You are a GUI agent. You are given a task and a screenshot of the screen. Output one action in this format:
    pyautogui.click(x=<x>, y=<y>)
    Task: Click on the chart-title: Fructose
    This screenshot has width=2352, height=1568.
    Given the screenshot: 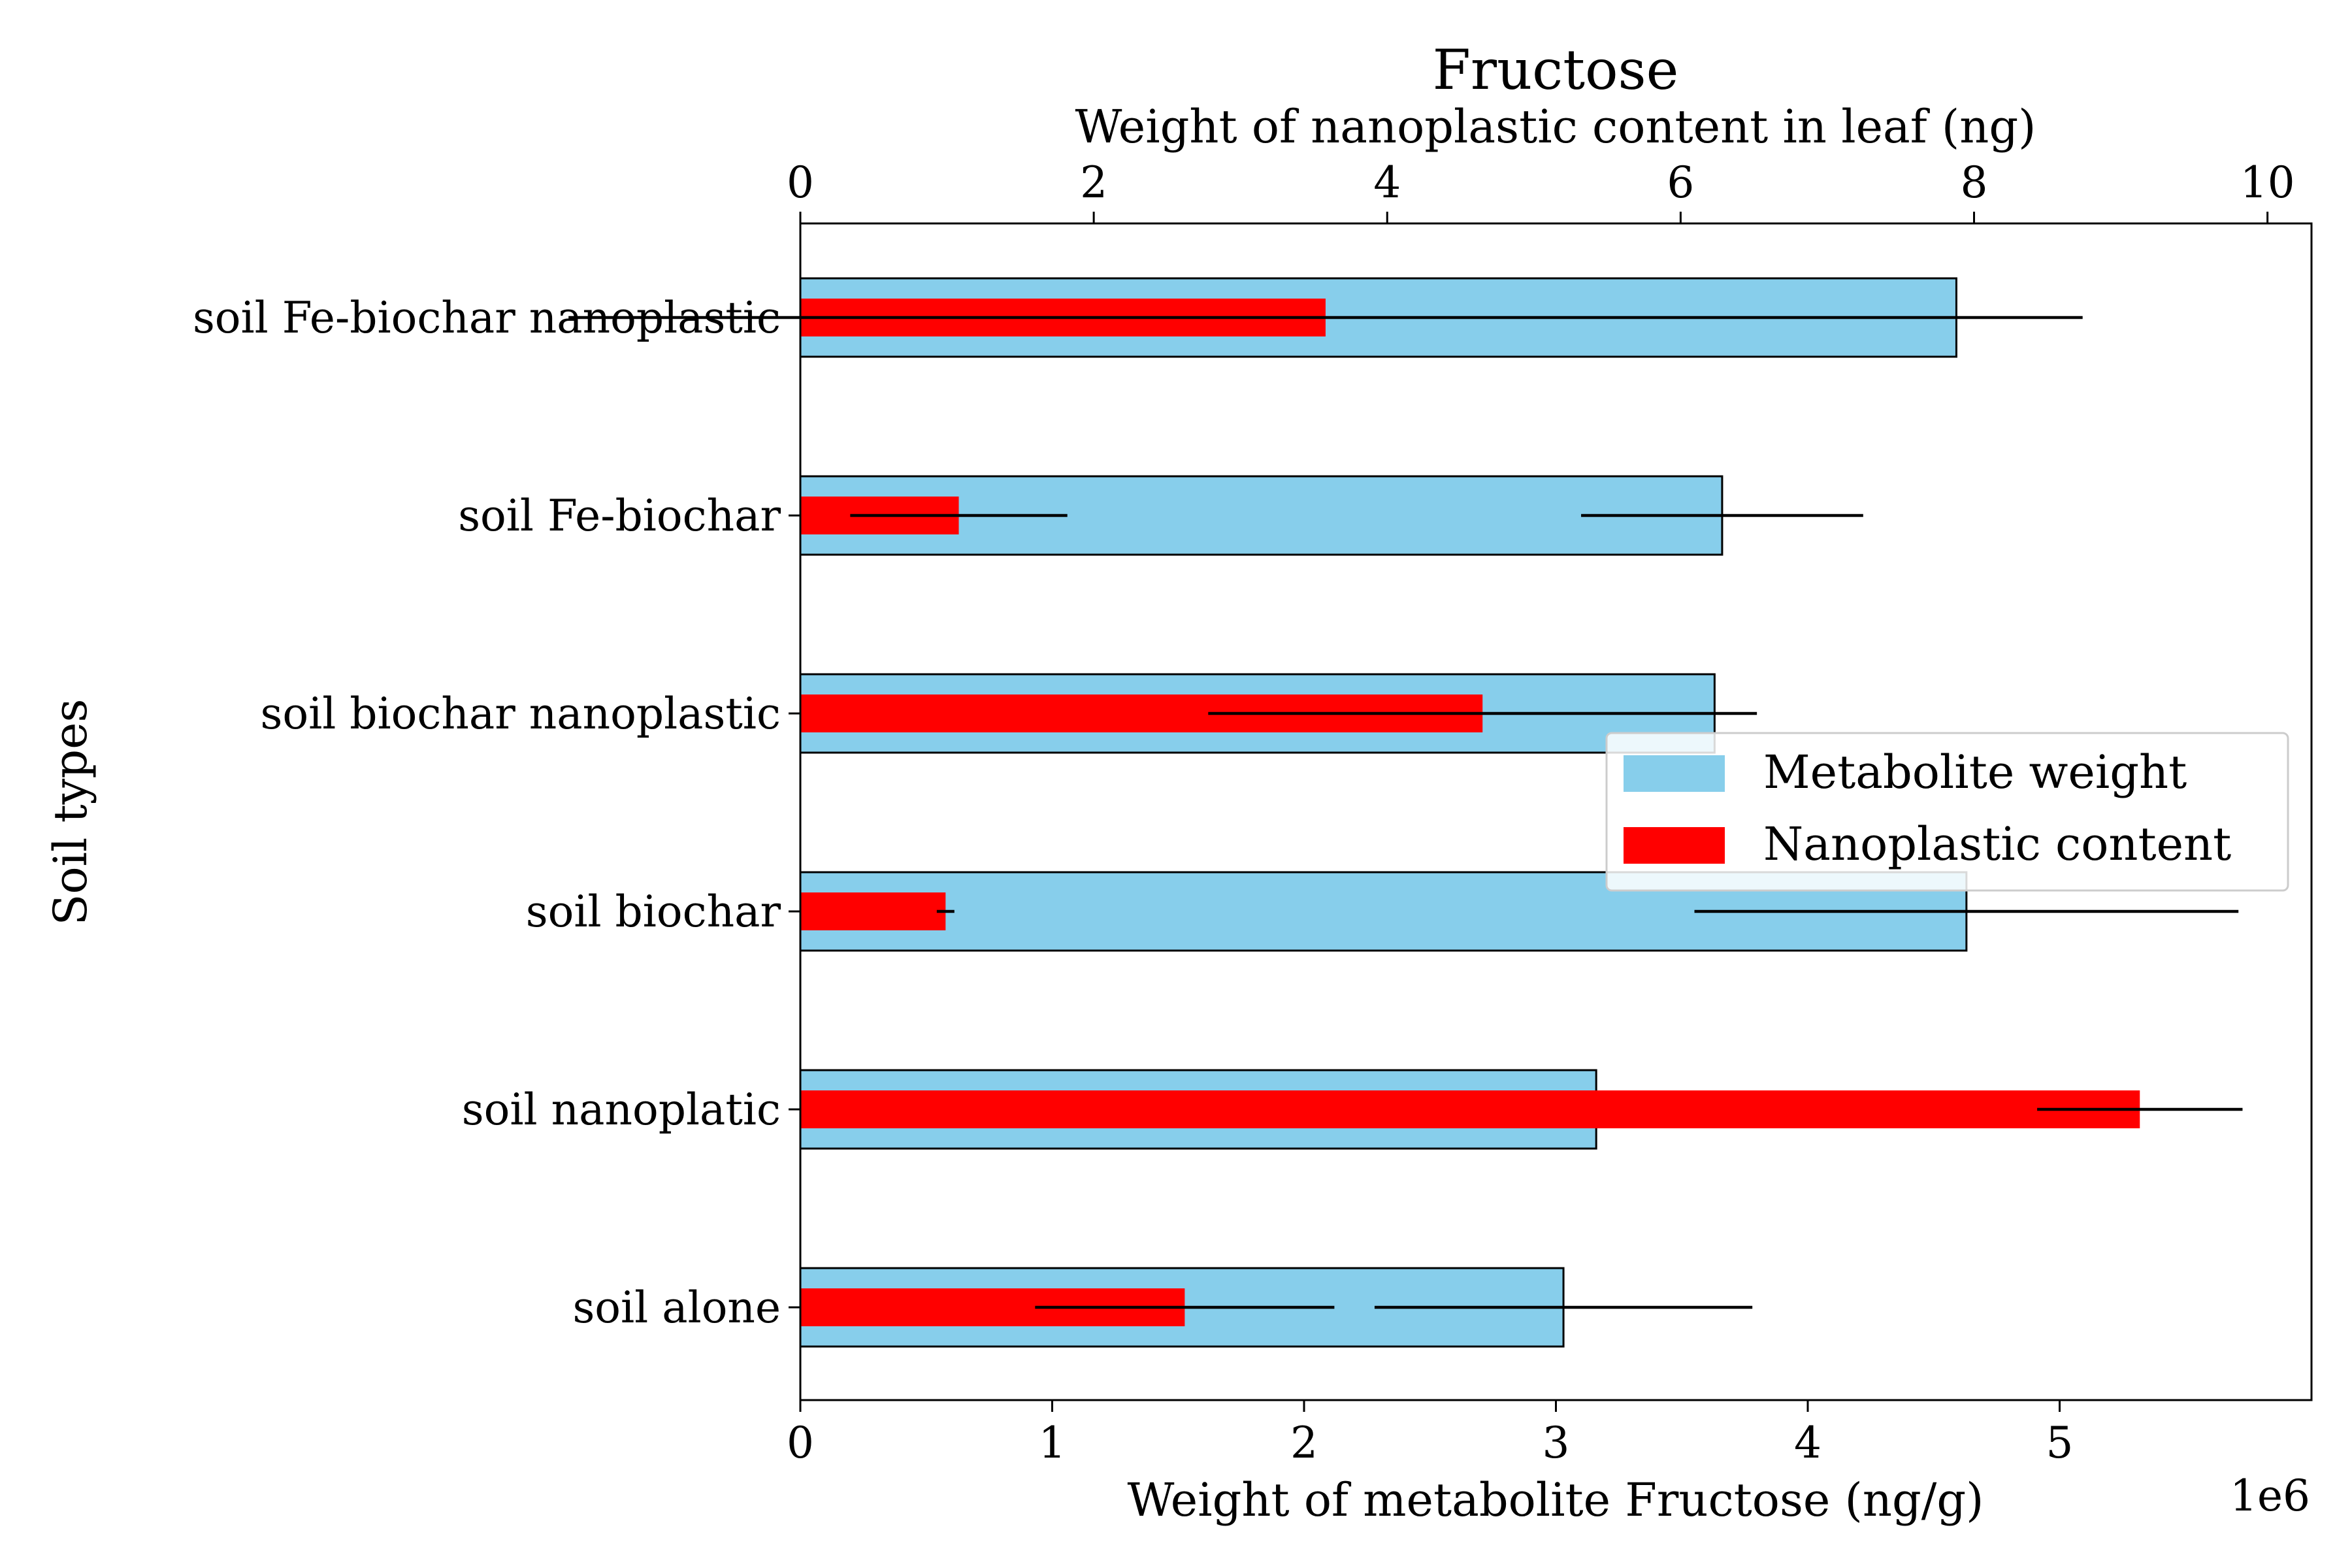 What is the action you would take?
    pyautogui.click(x=1556, y=70)
    